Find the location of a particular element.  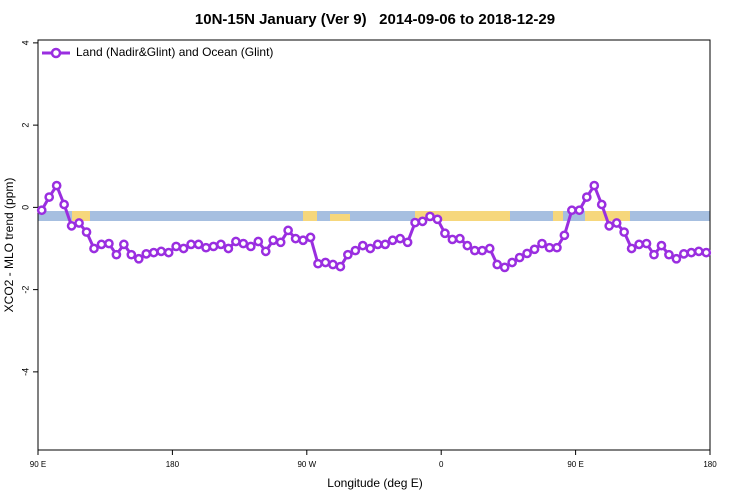

map-strip is located at coordinates (374, 216).